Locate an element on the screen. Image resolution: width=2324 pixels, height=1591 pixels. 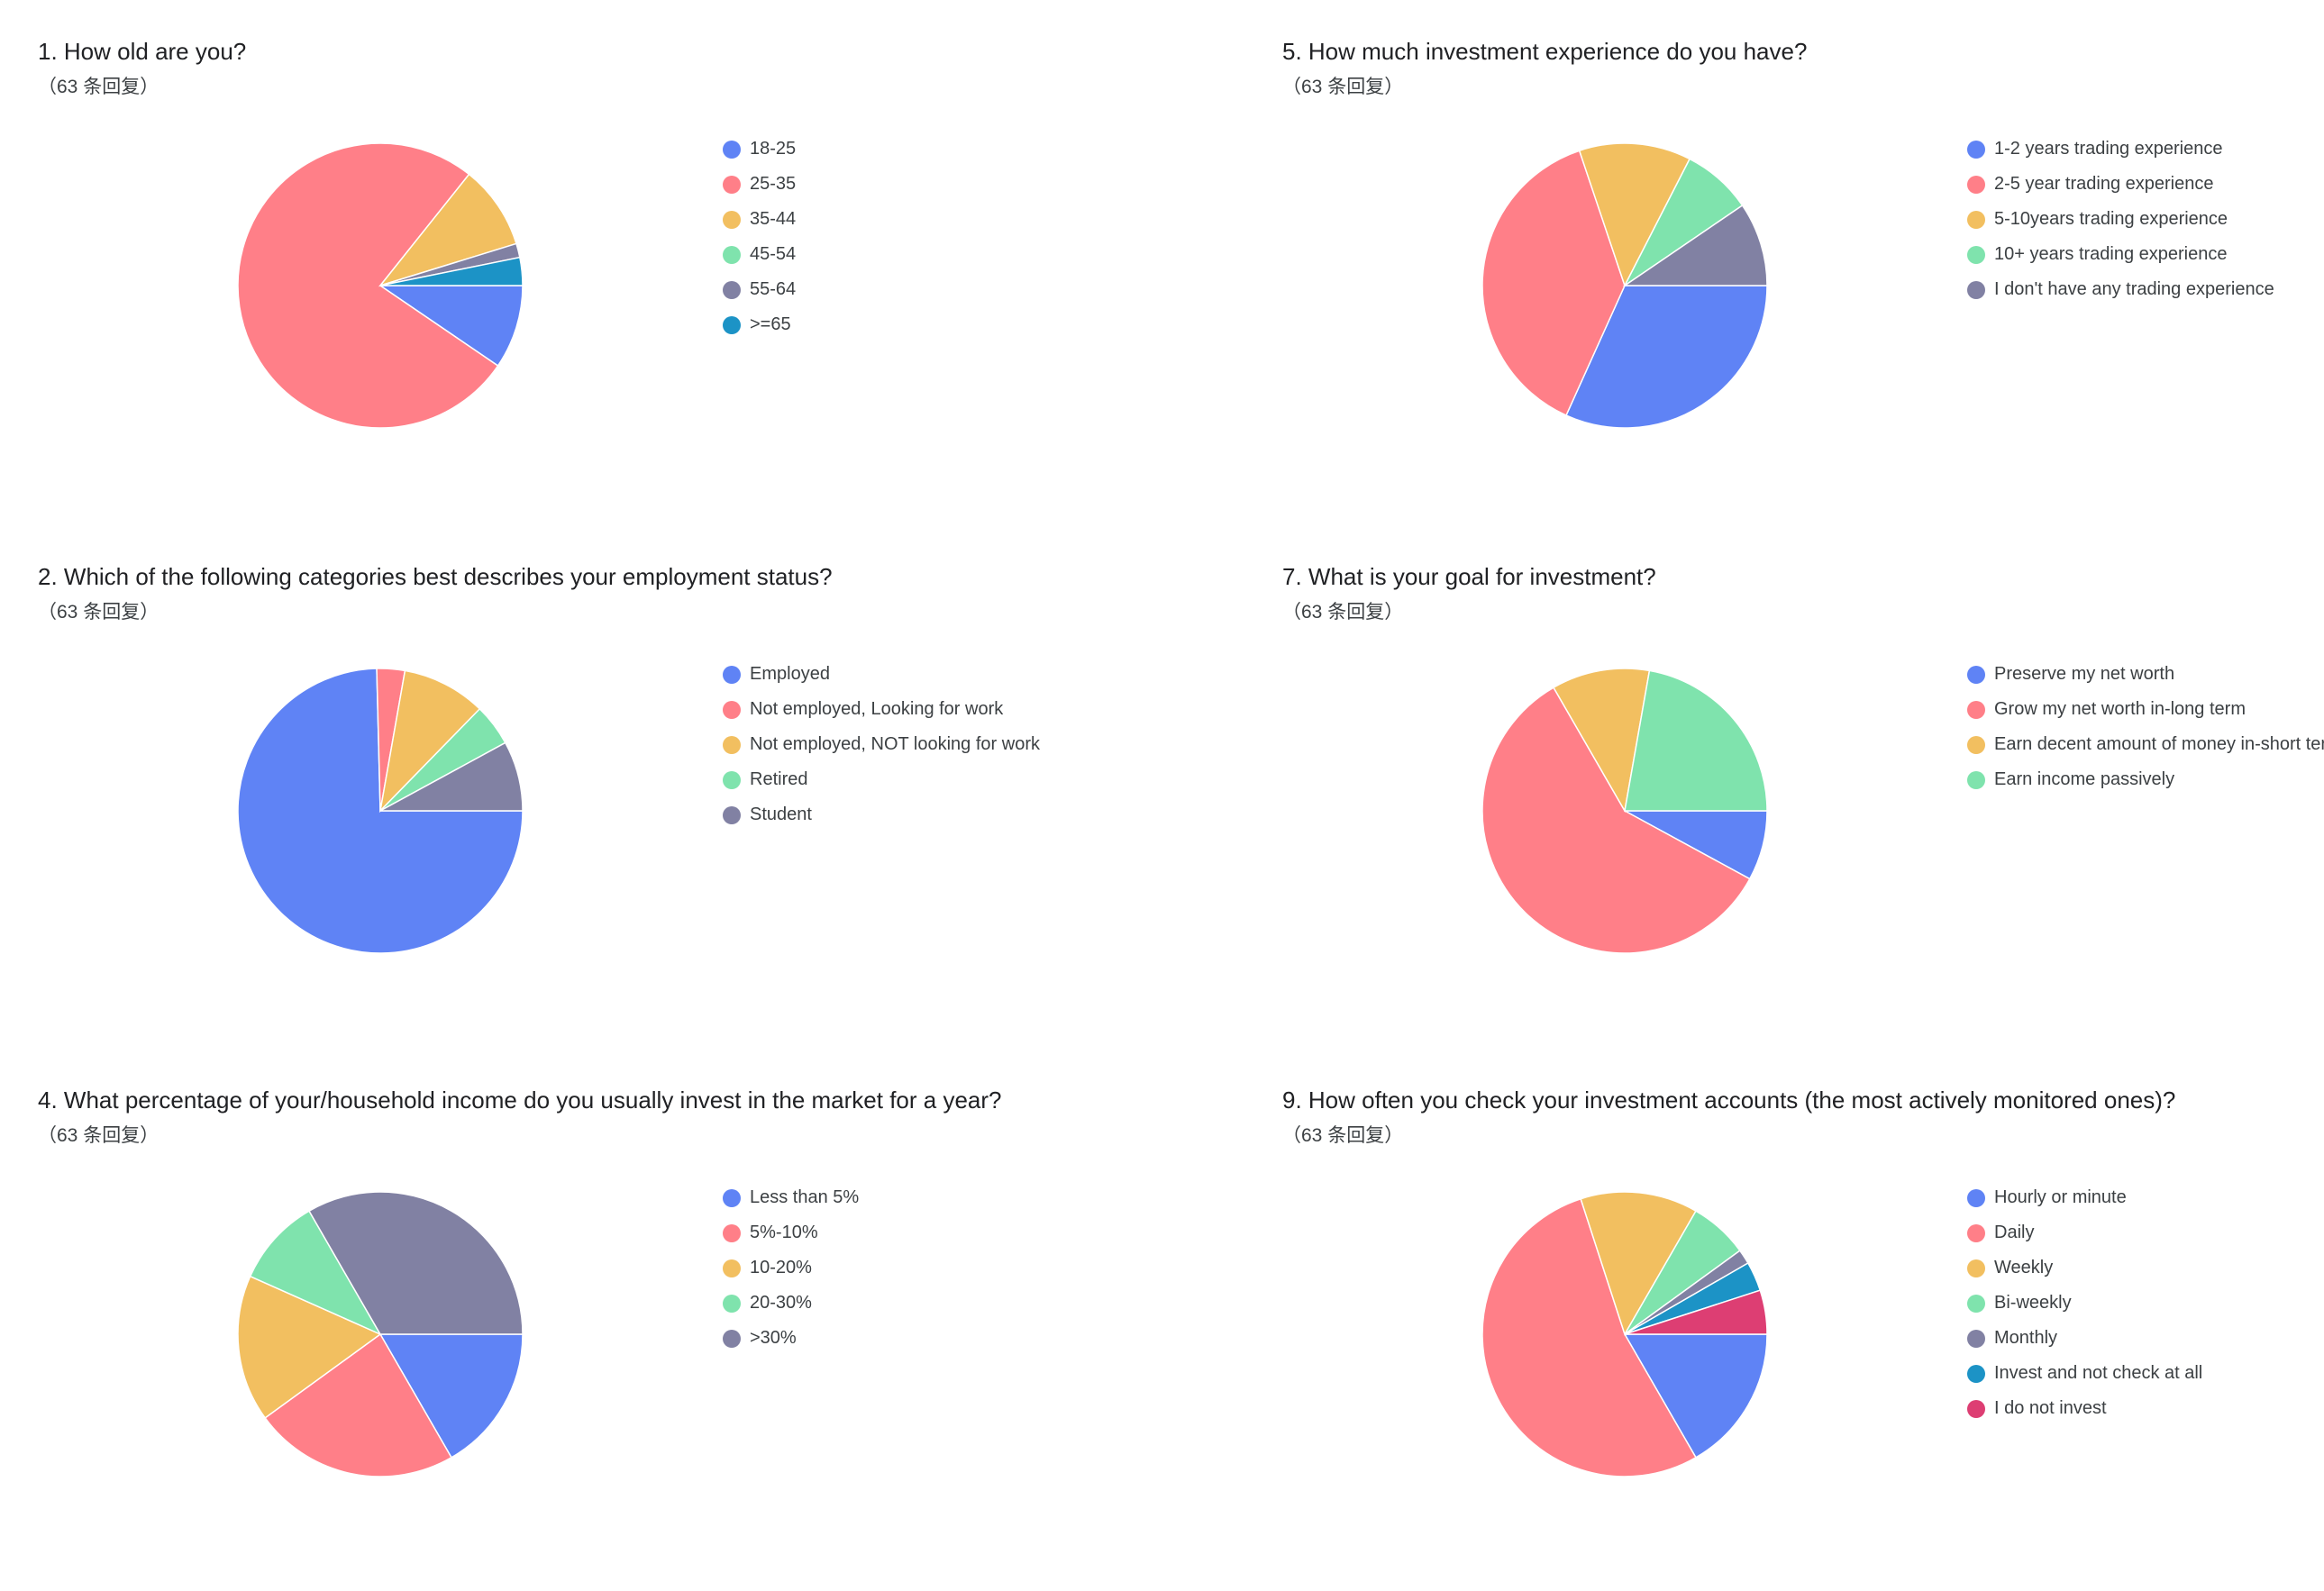
pie-slice-student is located at coordinates (451, 776).